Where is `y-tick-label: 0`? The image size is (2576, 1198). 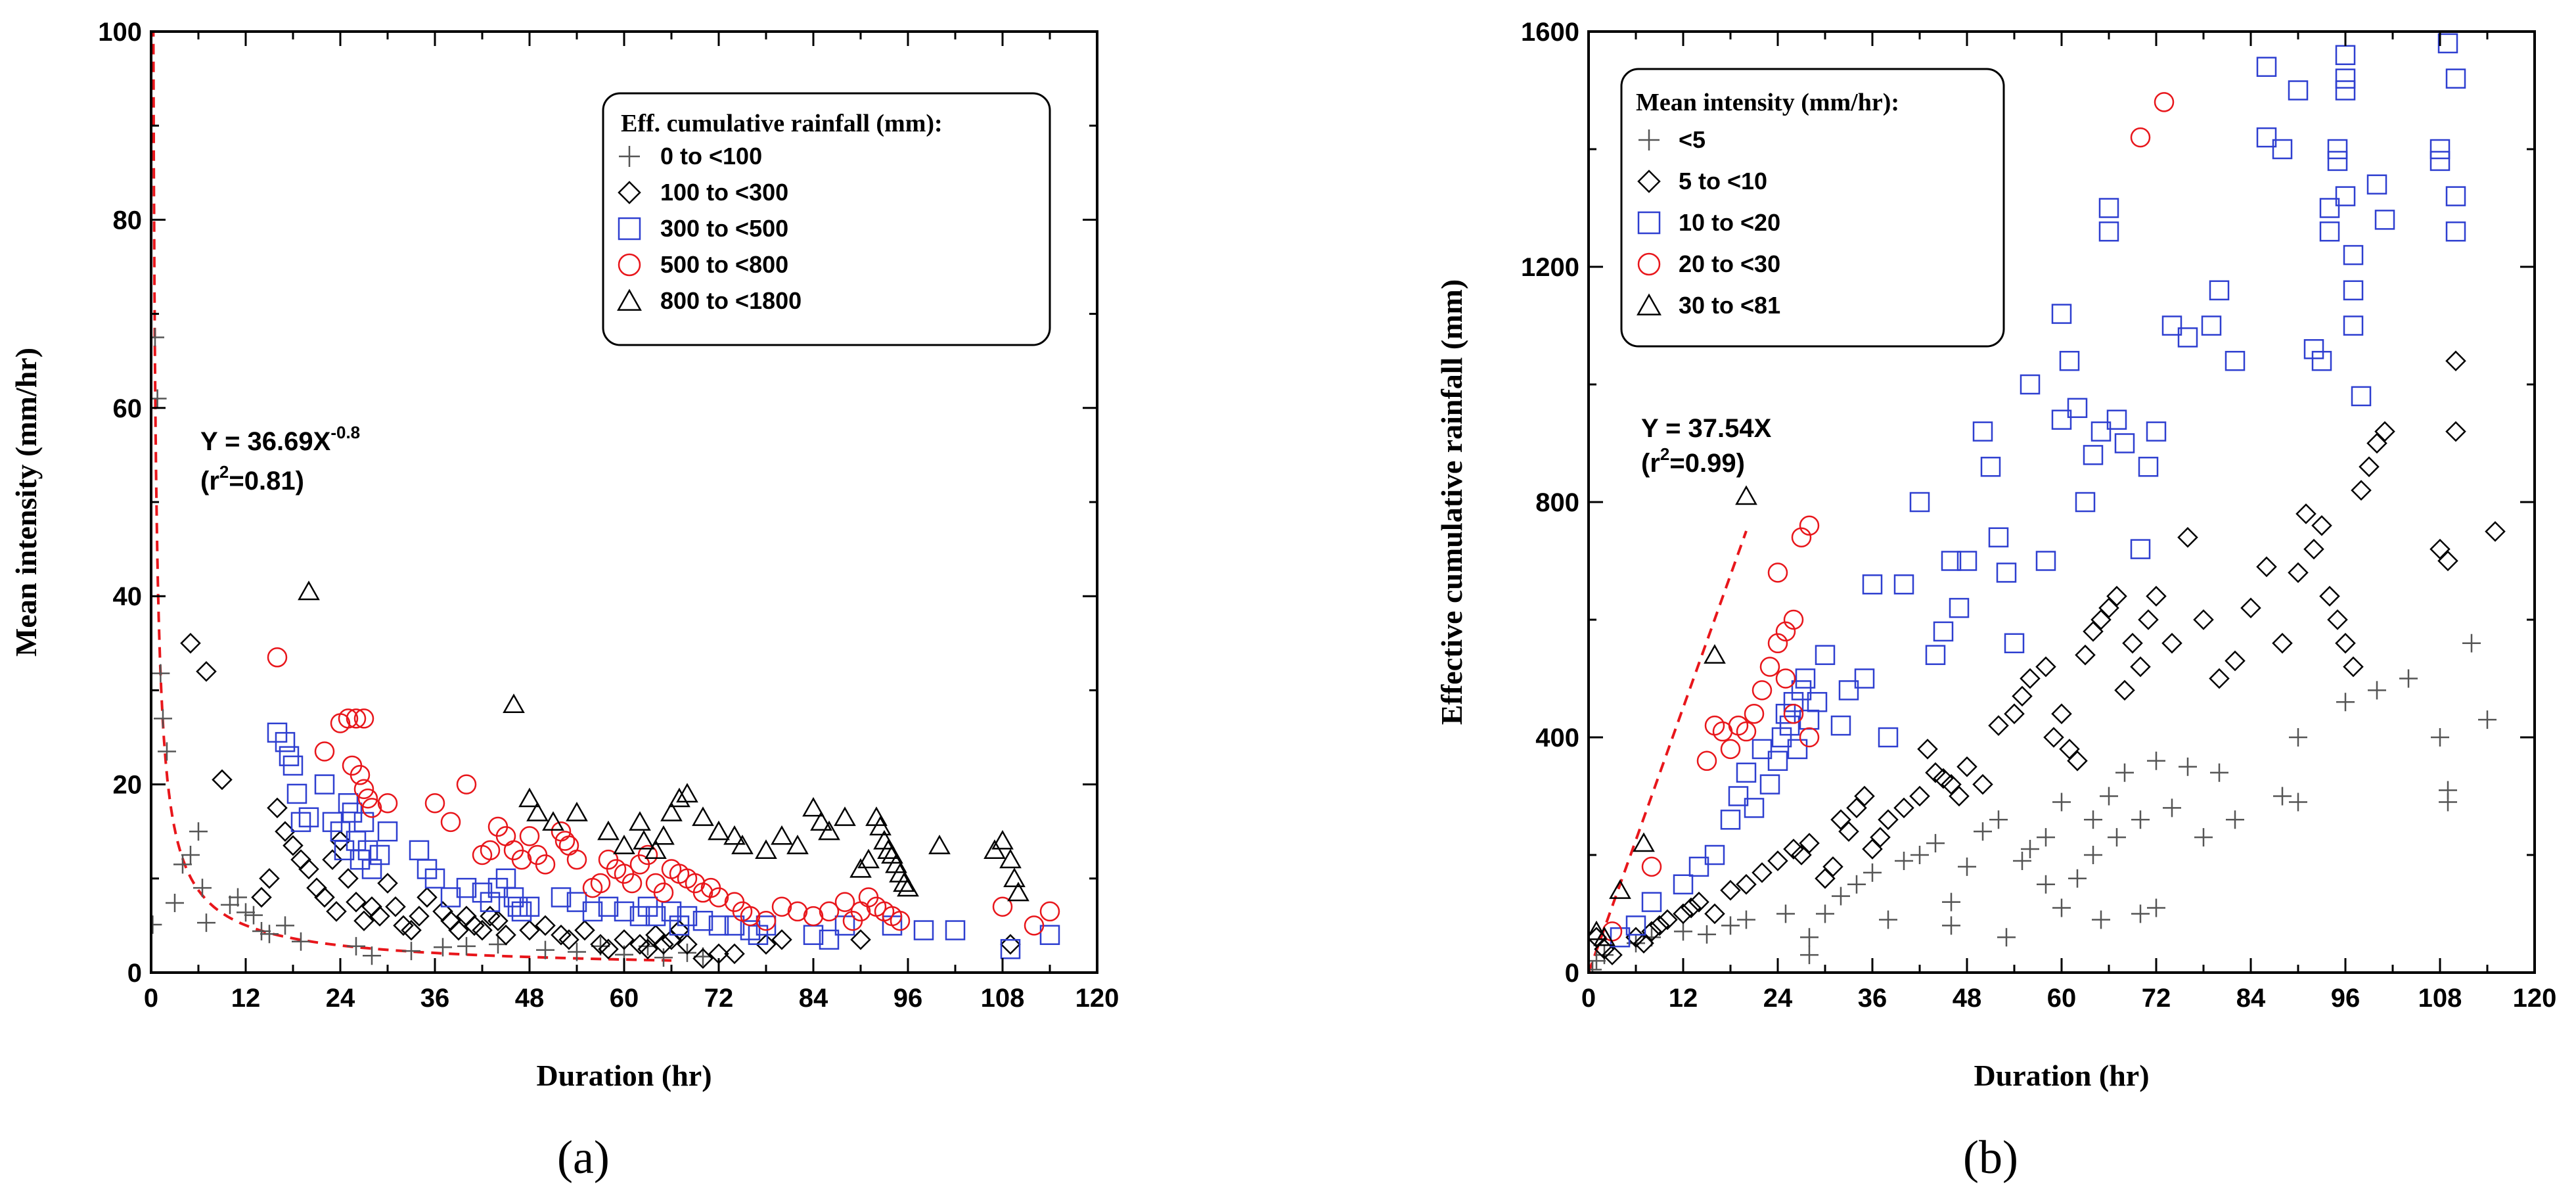 y-tick-label: 0 is located at coordinates (134, 973).